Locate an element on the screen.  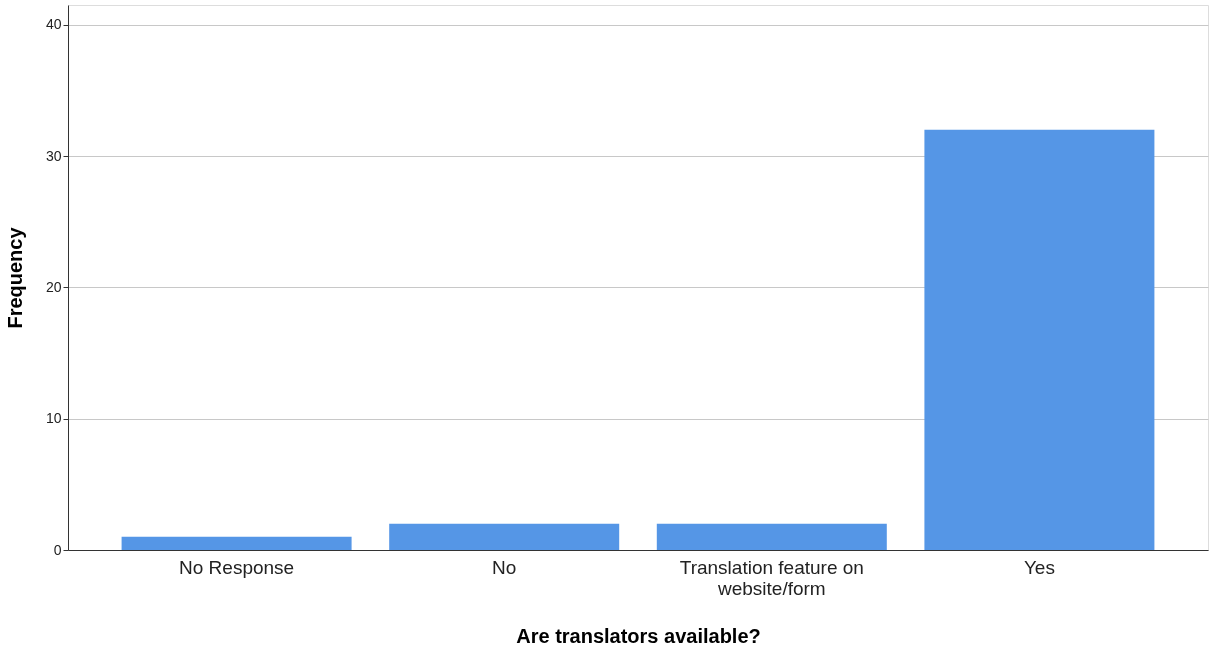
x-tick-label: No Response is located at coordinates (237, 567).